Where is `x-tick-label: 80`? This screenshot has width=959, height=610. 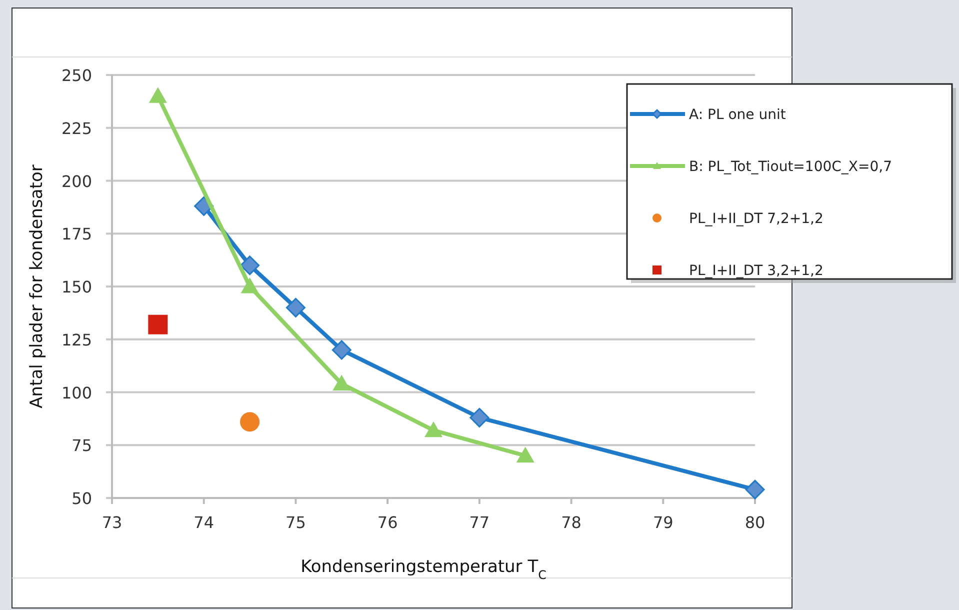
x-tick-label: 80 is located at coordinates (755, 522).